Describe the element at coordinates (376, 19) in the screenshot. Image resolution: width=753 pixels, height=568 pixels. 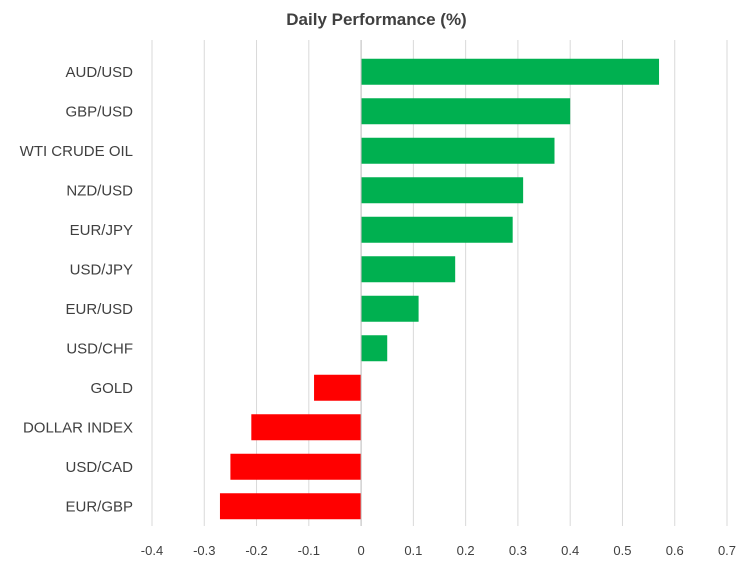
I see `chart-title: Daily Performance (%)` at that location.